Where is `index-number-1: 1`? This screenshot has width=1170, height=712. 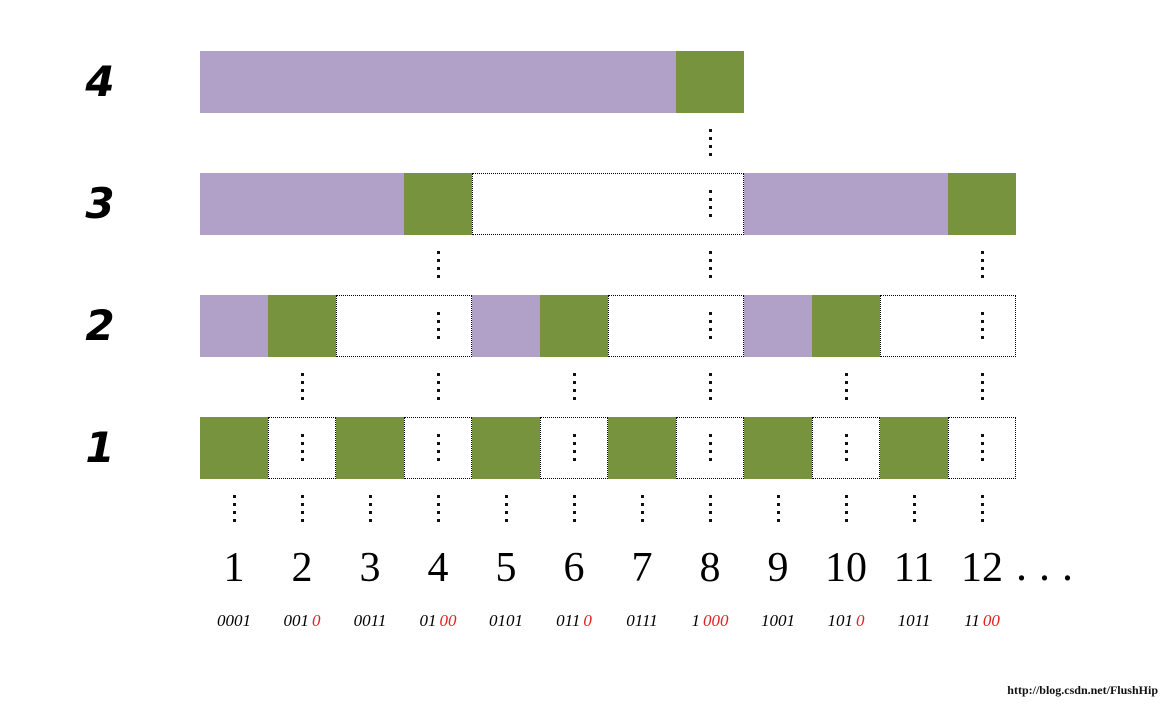 index-number-1: 1 is located at coordinates (234, 568).